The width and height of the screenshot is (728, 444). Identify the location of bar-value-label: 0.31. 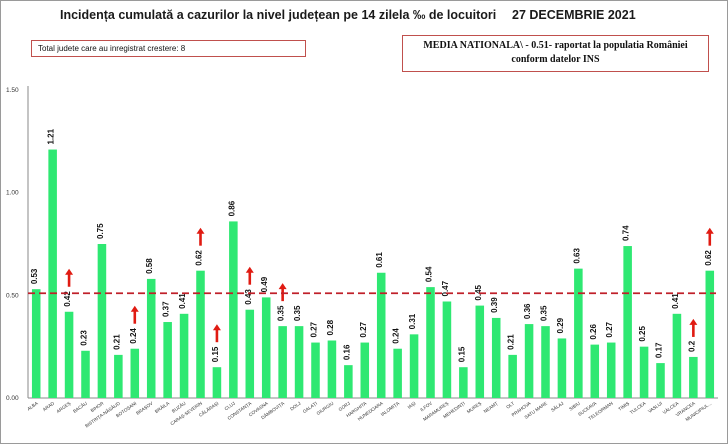
(412, 321).